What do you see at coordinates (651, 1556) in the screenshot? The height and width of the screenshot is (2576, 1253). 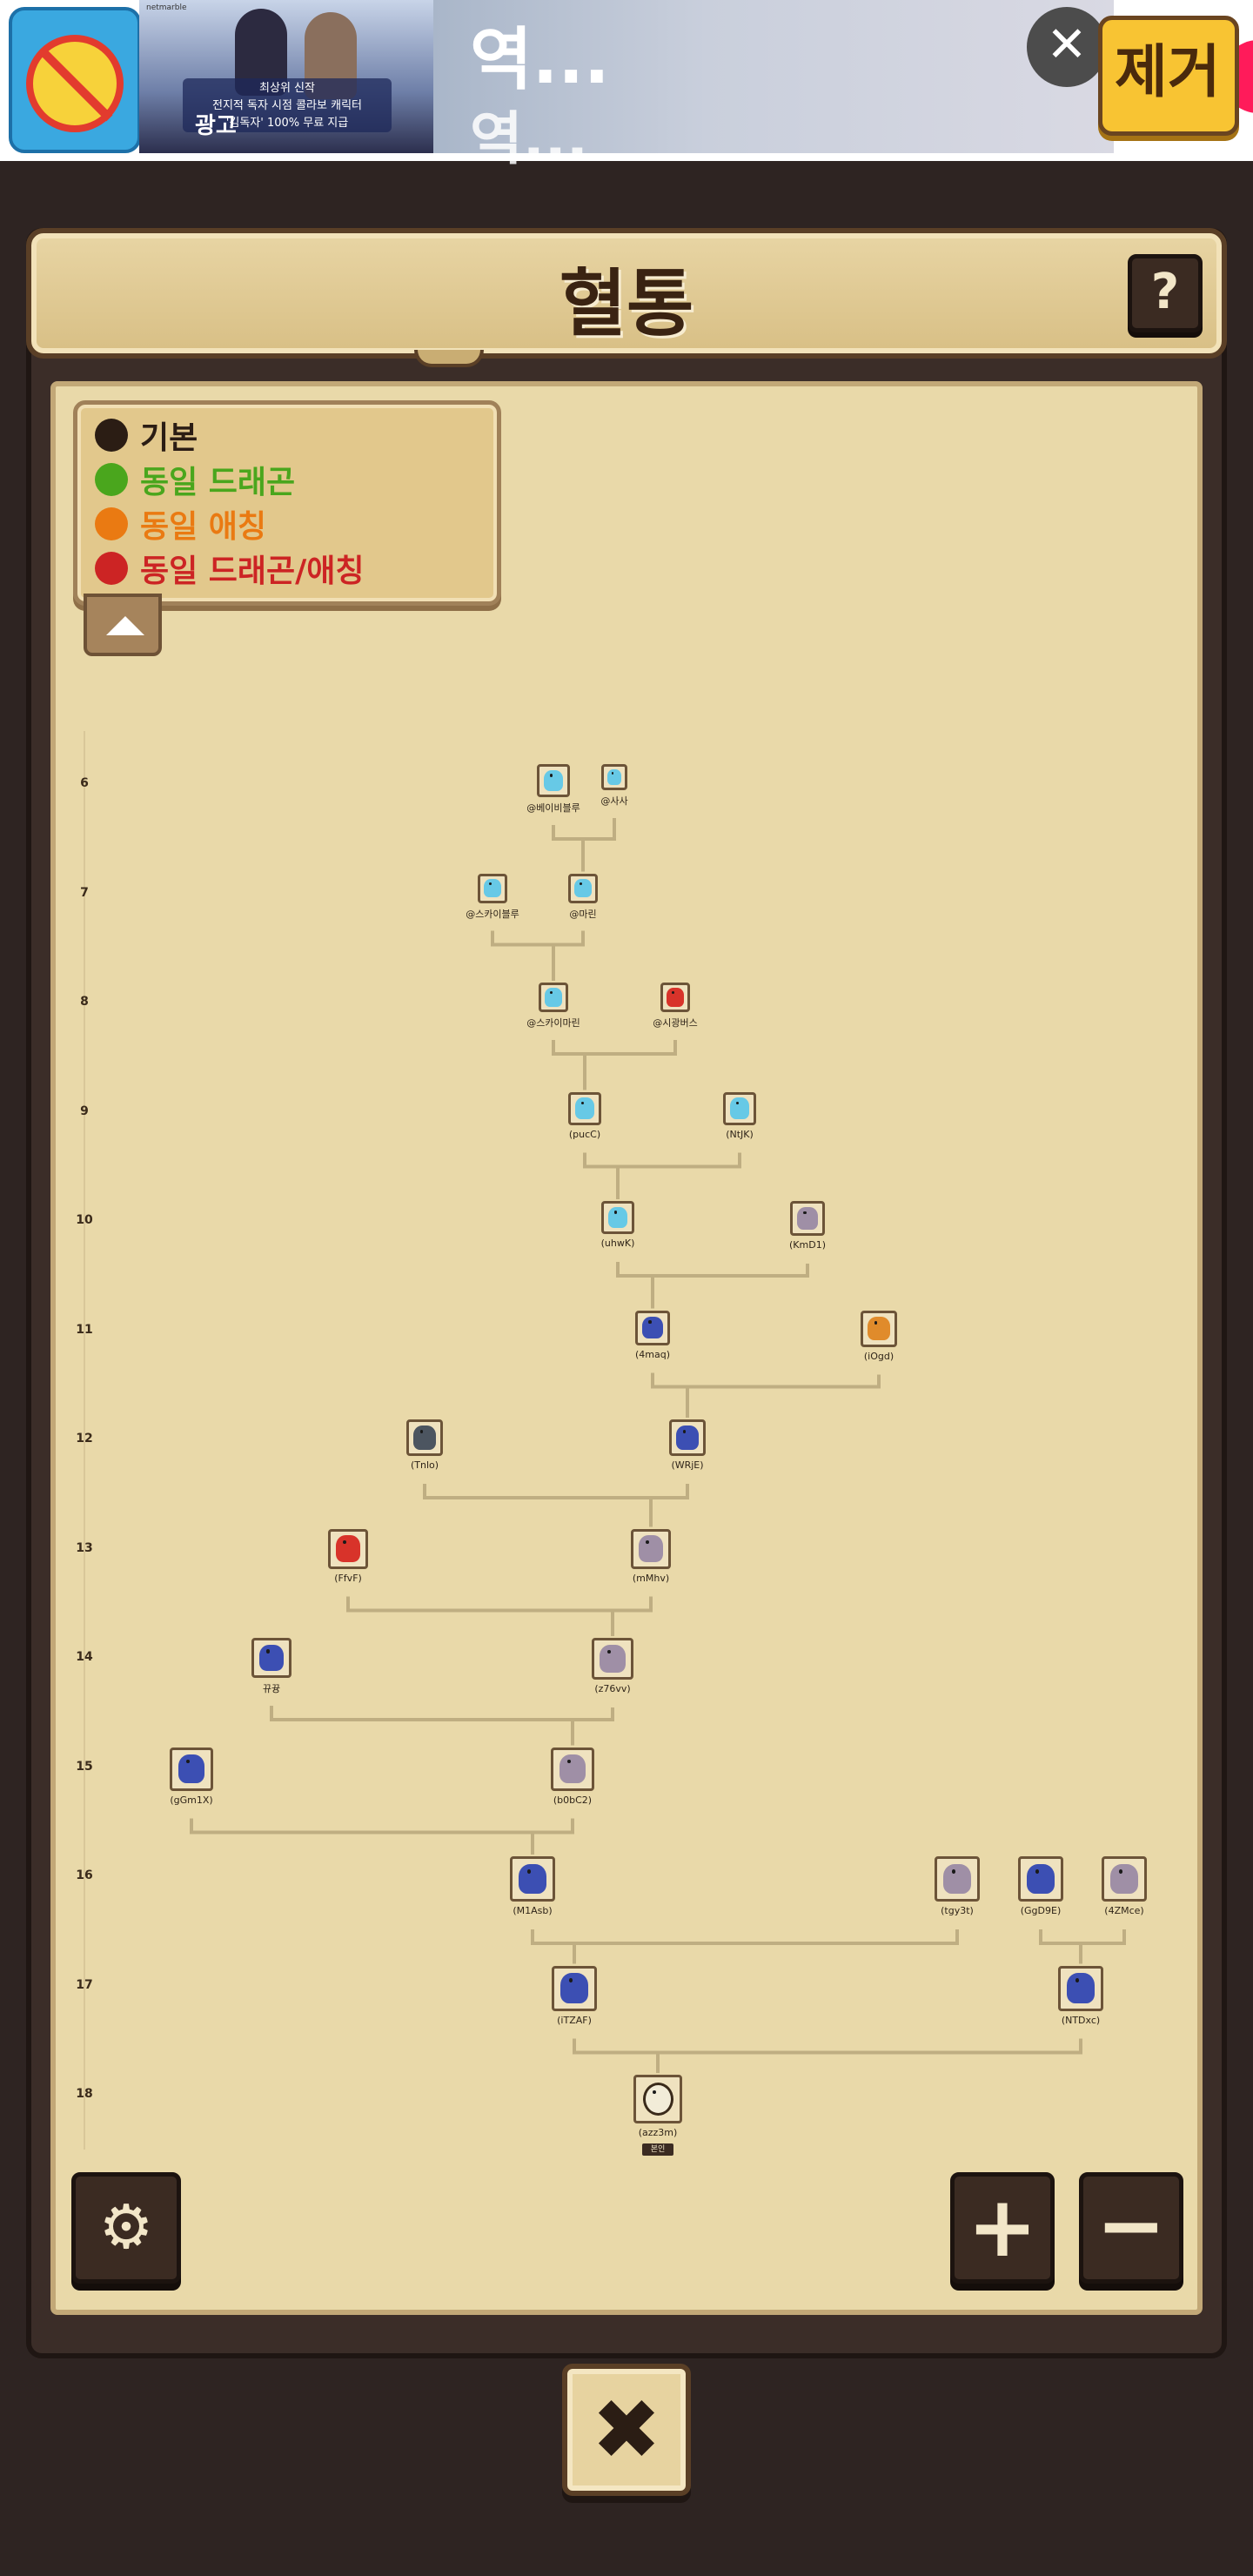 I see `dragon-node: (mMhv)` at bounding box center [651, 1556].